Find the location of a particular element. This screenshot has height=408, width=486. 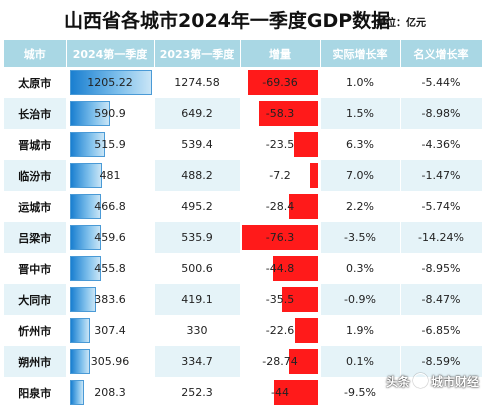

increment-value: -28.74 is located at coordinates (280, 361).